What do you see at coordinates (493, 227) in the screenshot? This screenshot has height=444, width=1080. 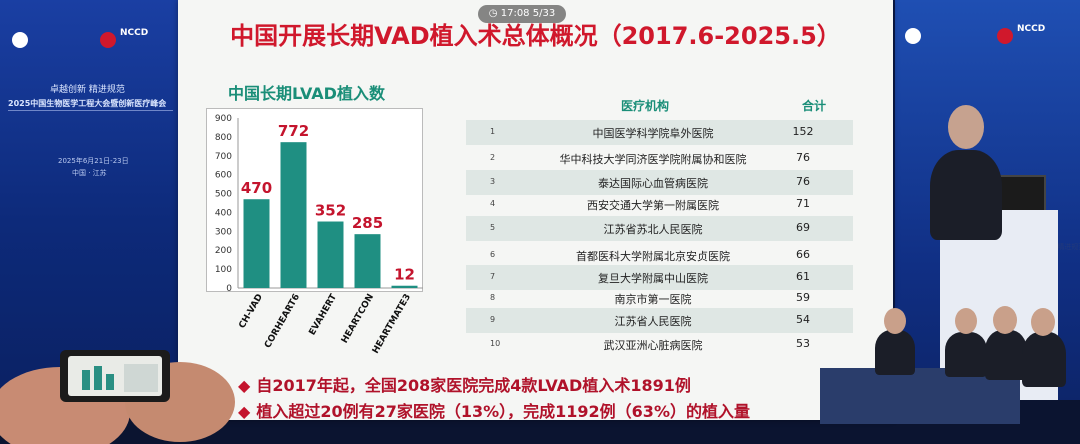 I see `row-index: 5` at bounding box center [493, 227].